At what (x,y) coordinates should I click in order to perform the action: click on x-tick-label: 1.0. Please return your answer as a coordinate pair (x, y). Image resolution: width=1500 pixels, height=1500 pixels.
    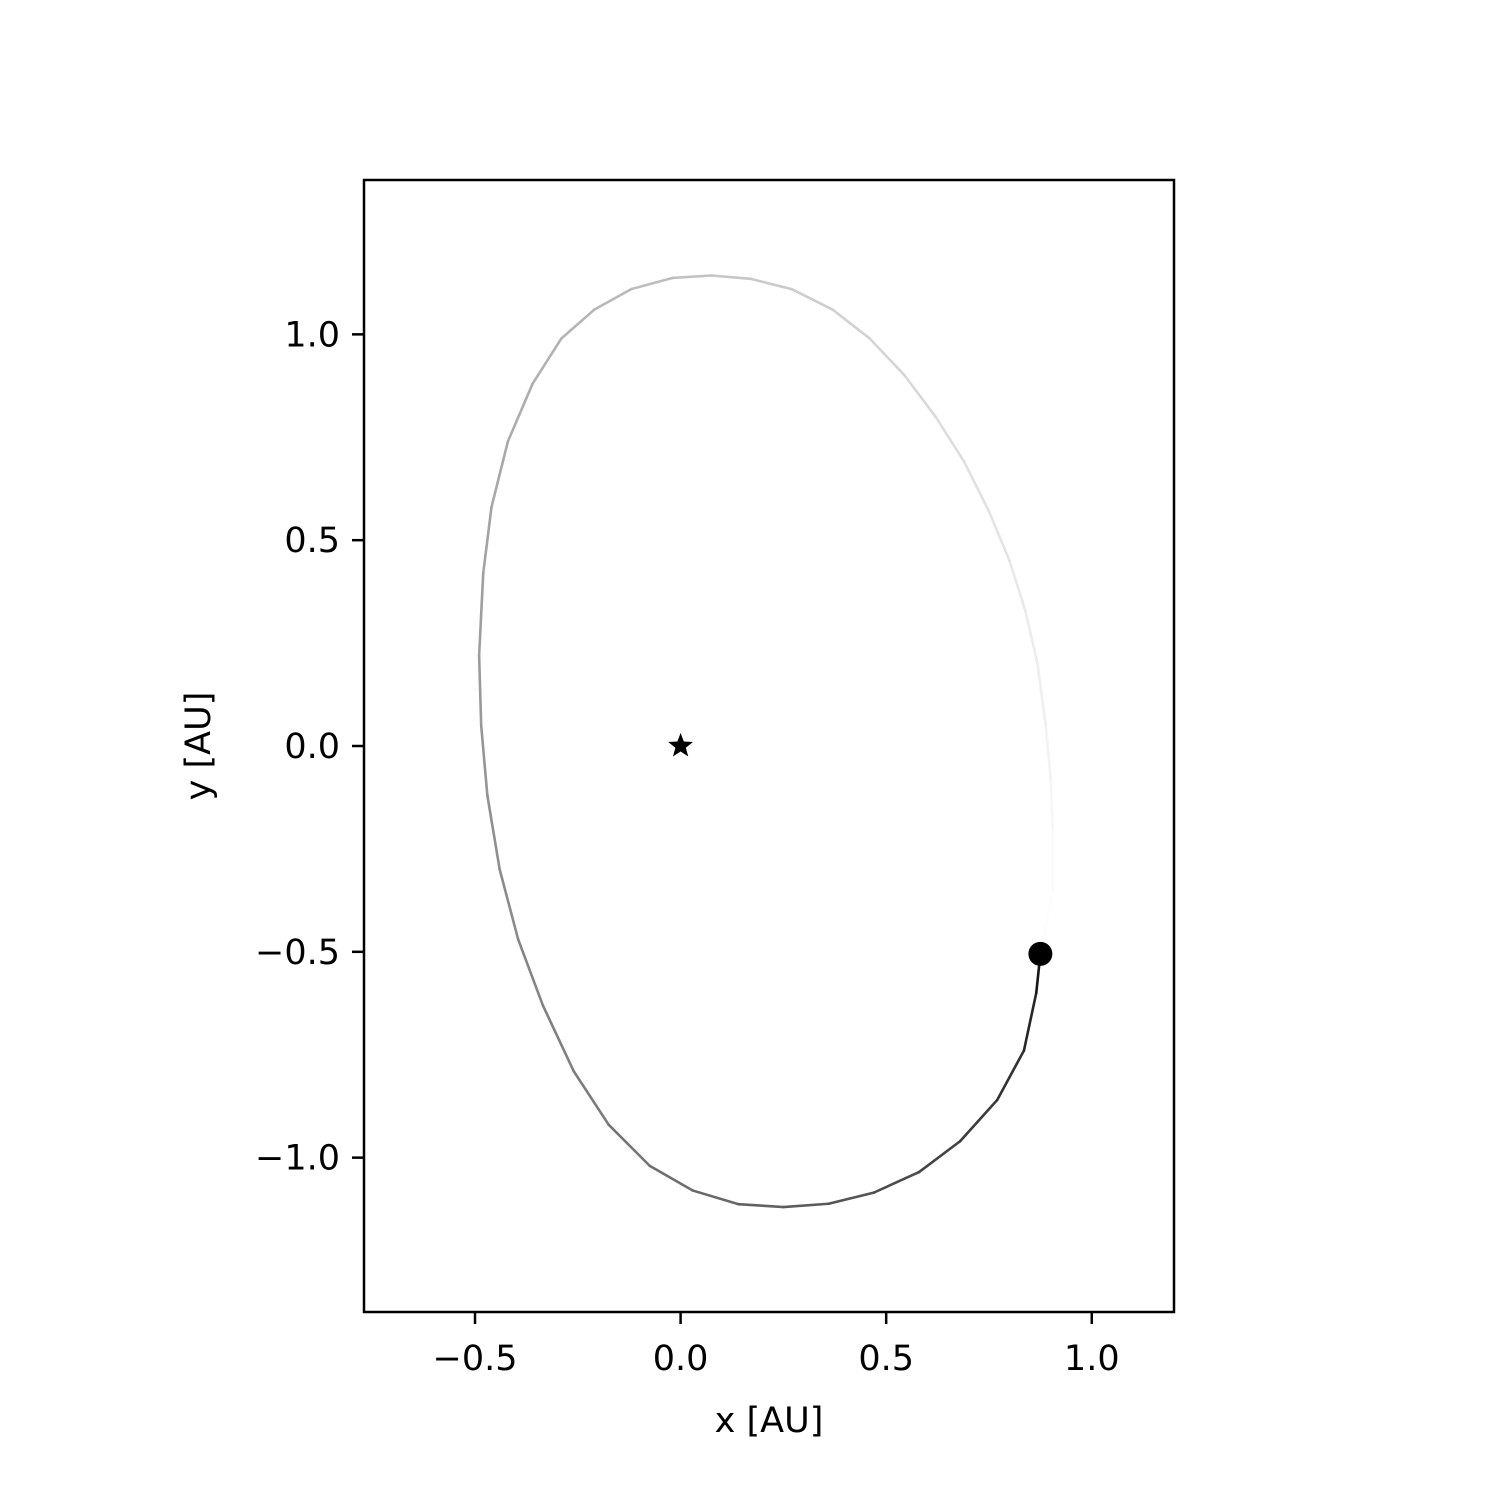
    Looking at the image, I should click on (1092, 1359).